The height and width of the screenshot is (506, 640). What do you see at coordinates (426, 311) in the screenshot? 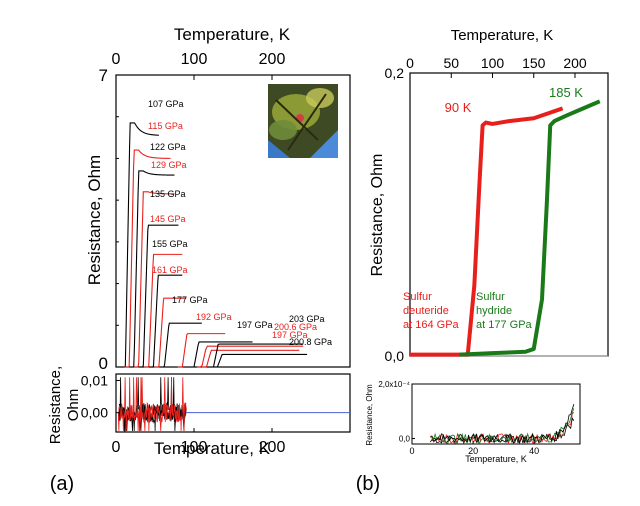
I see `legend-red-line-2: deuteride` at bounding box center [426, 311].